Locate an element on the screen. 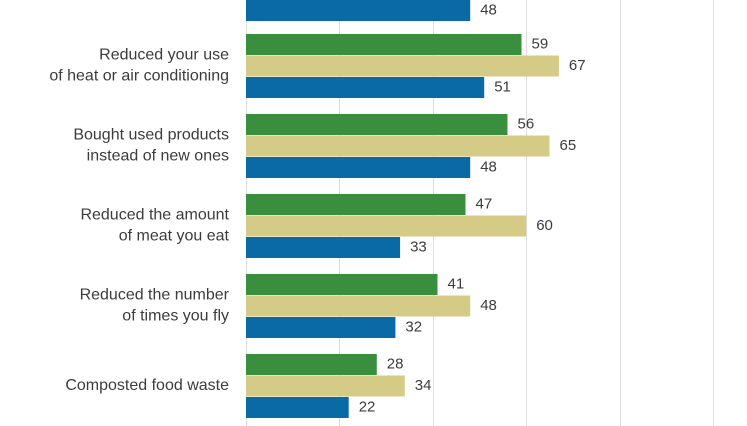 This screenshot has height=426, width=747. bar-cat4-series1 is located at coordinates (358, 306).